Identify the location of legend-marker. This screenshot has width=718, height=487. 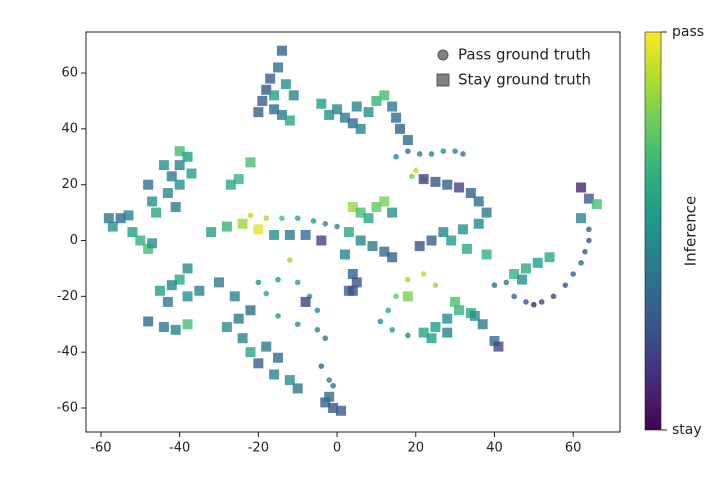
(443, 55).